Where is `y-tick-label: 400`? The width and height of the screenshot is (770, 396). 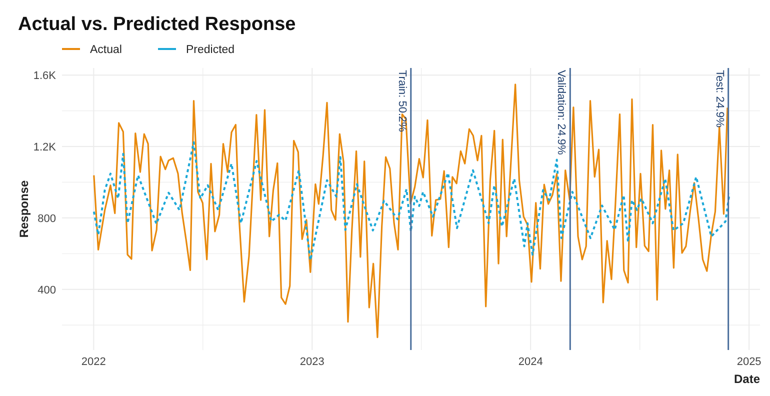 y-tick-label: 400 is located at coordinates (47, 290).